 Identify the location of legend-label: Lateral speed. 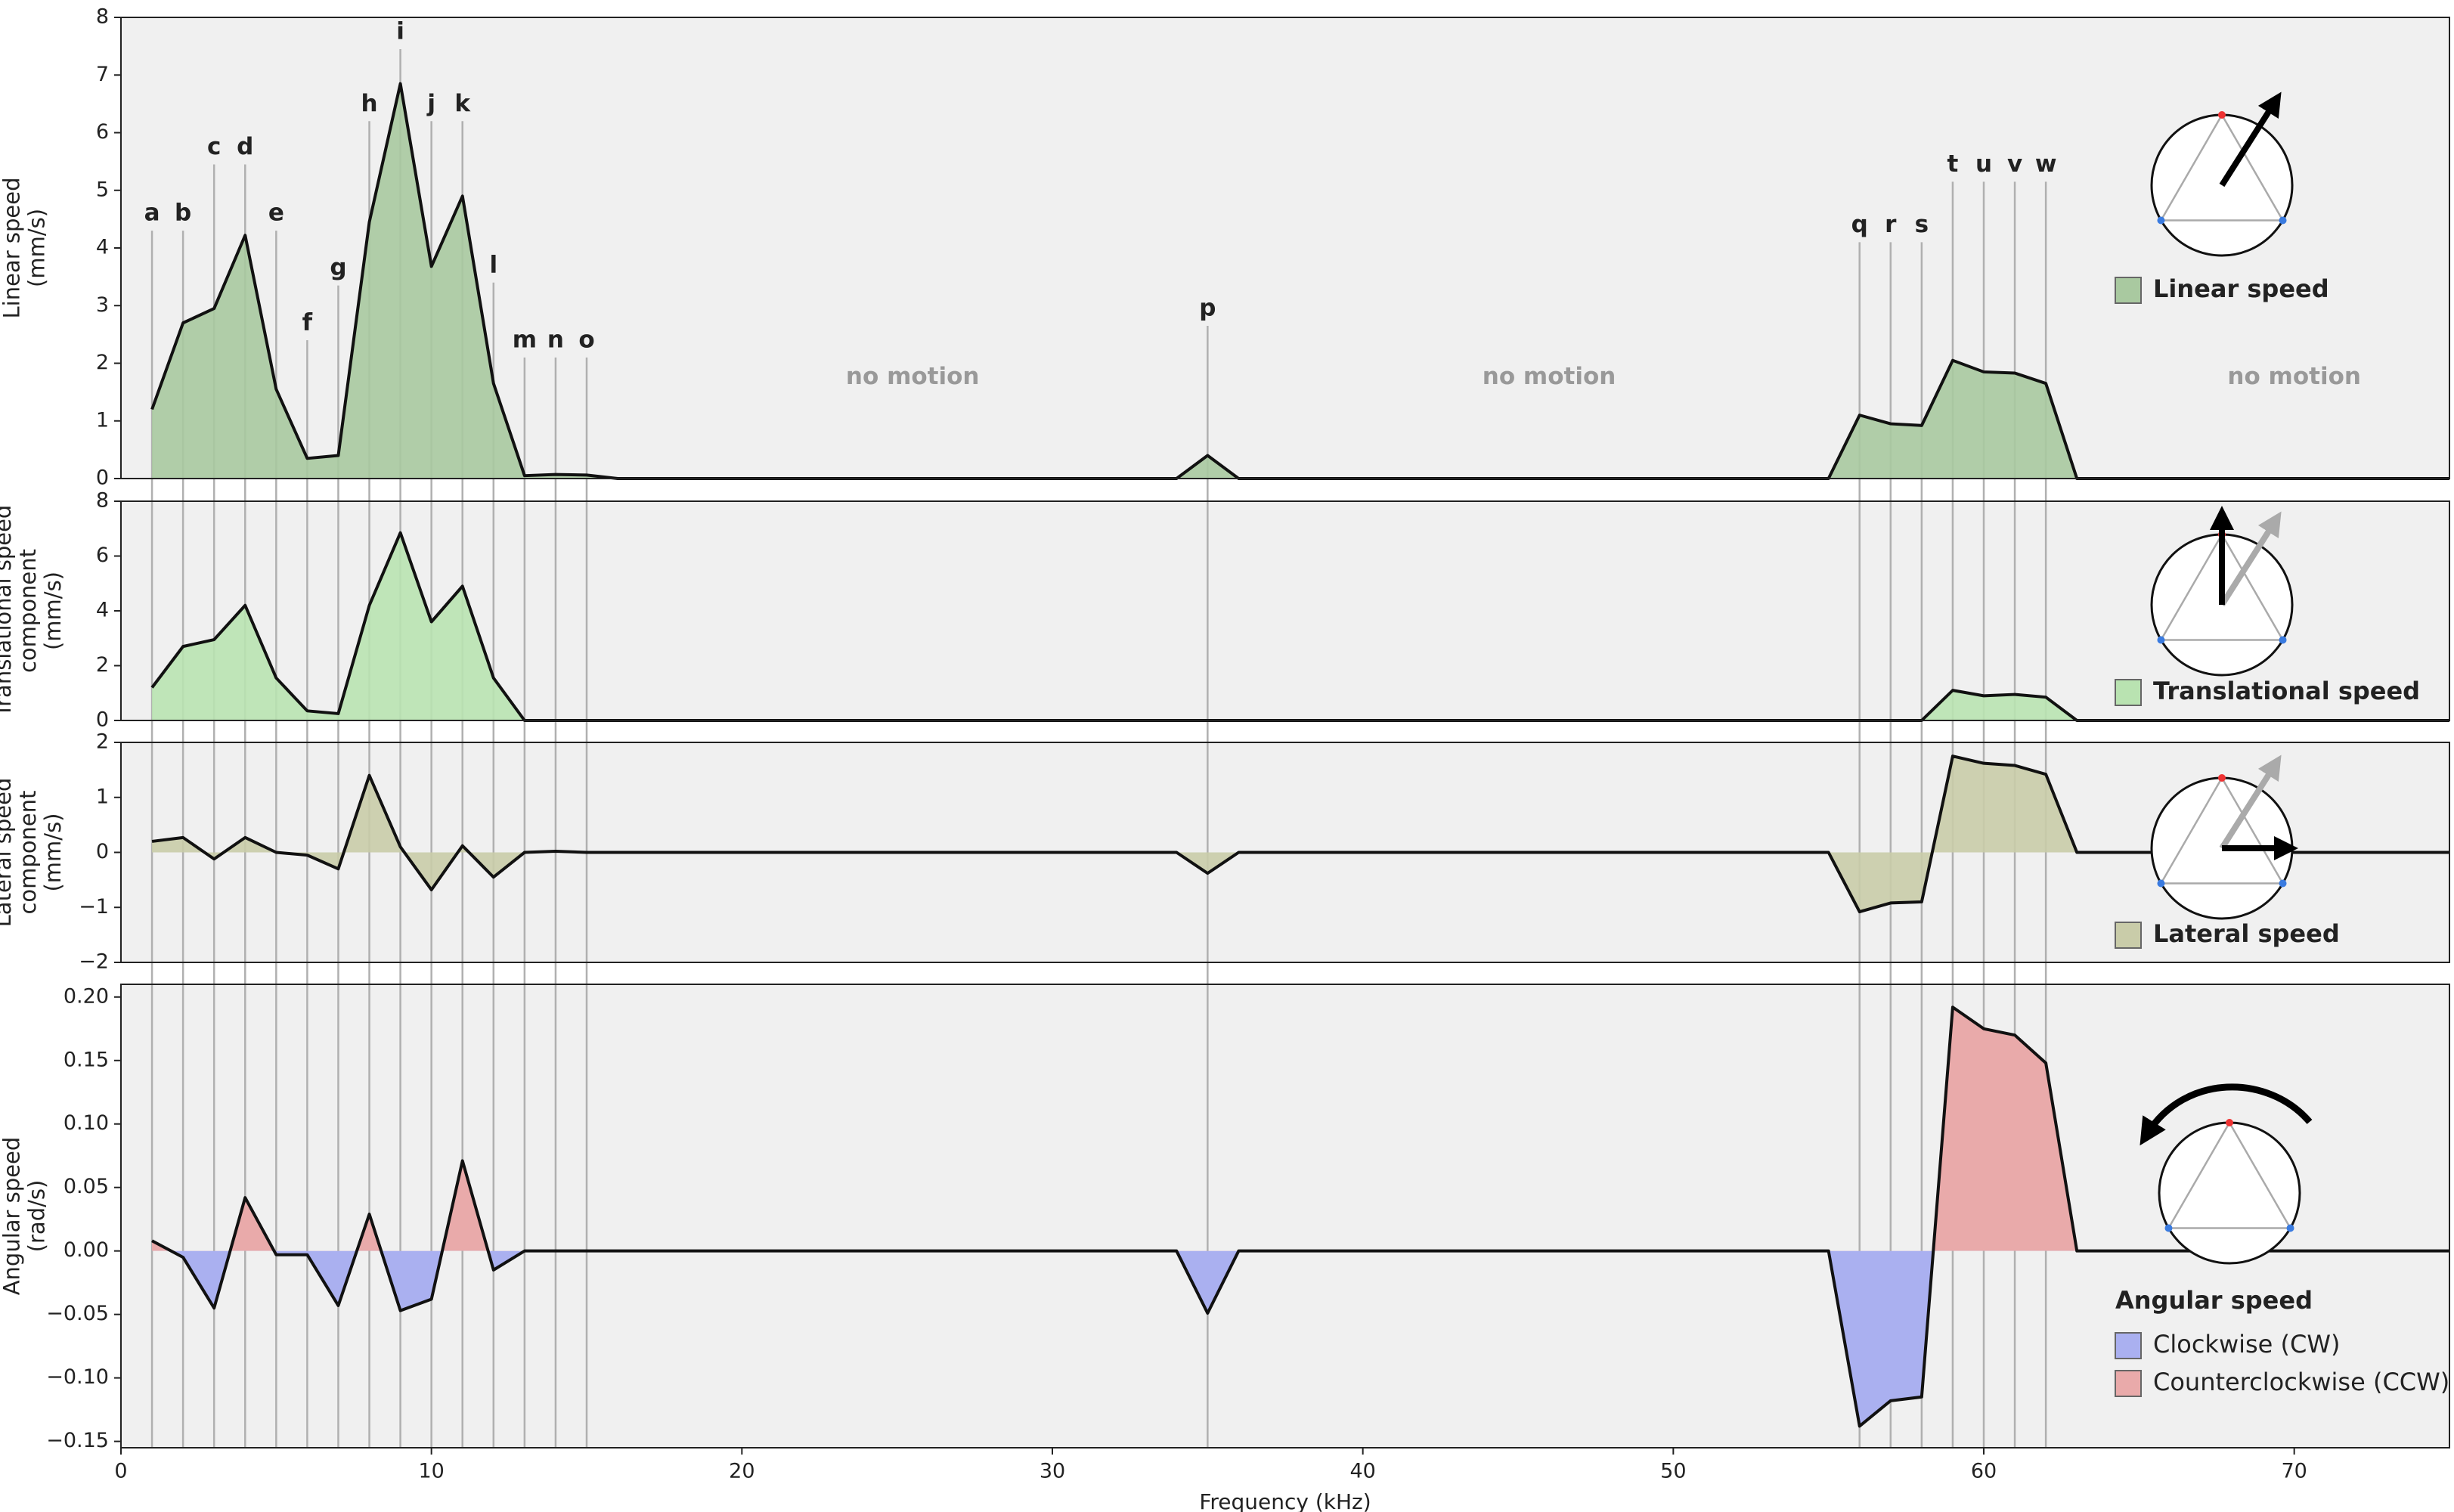
(2246, 934).